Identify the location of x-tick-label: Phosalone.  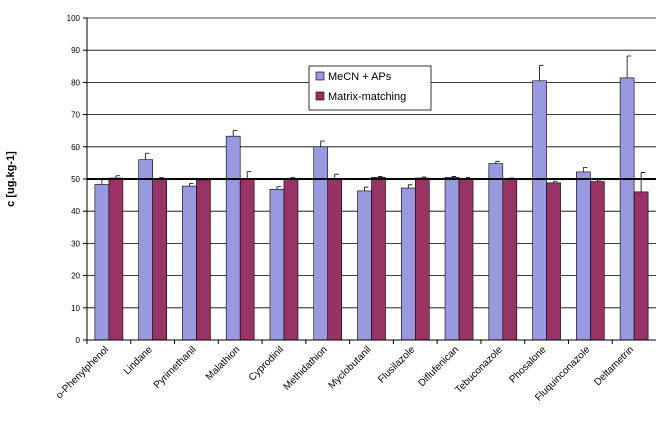
(528, 365).